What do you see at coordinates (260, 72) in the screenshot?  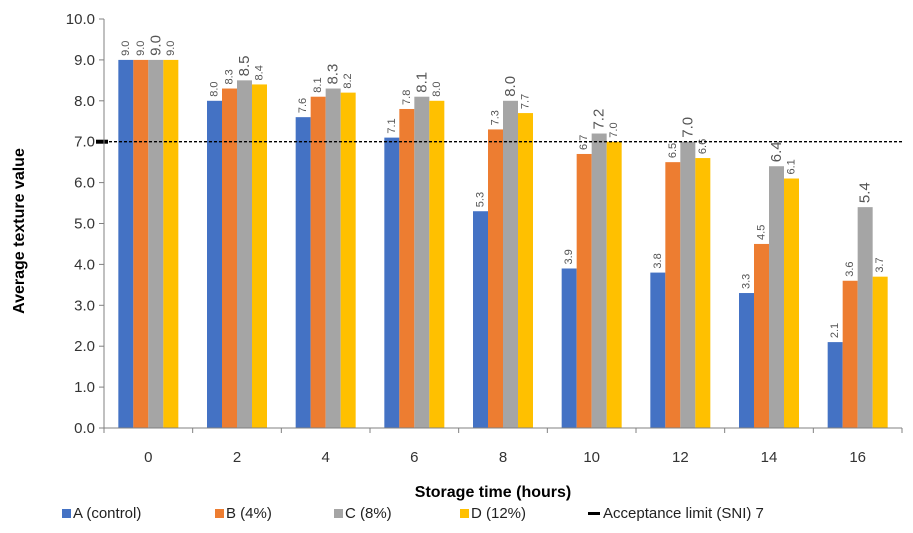 I see `data-label: 8.4` at bounding box center [260, 72].